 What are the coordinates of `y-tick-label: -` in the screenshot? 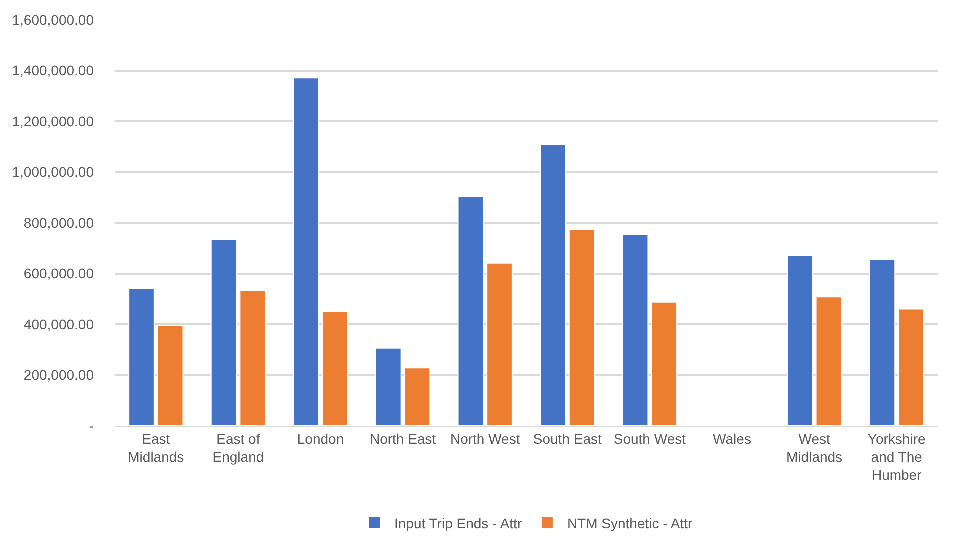 It's located at (91, 426).